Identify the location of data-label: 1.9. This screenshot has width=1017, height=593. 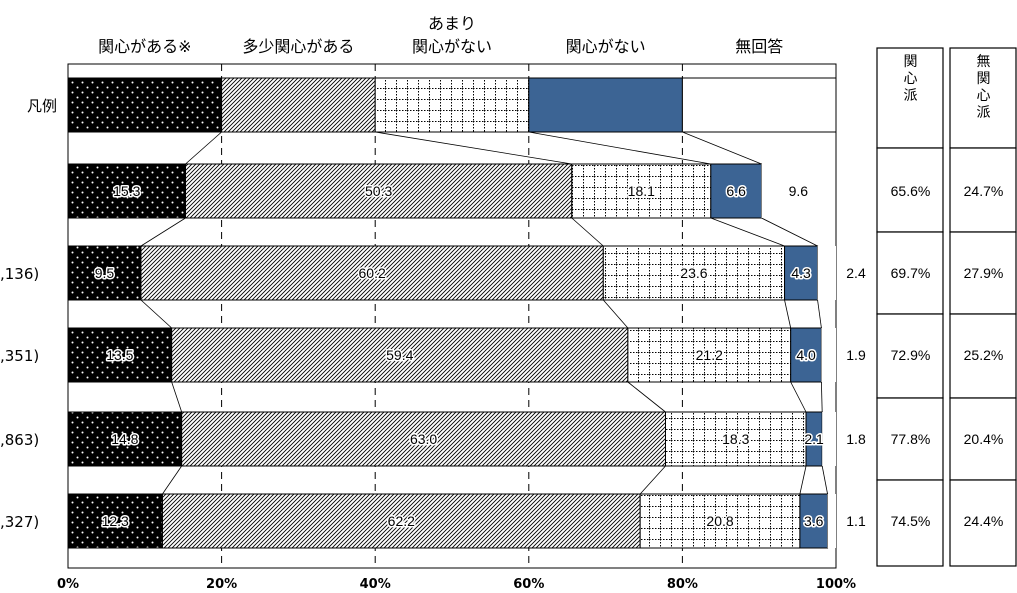
(856, 355).